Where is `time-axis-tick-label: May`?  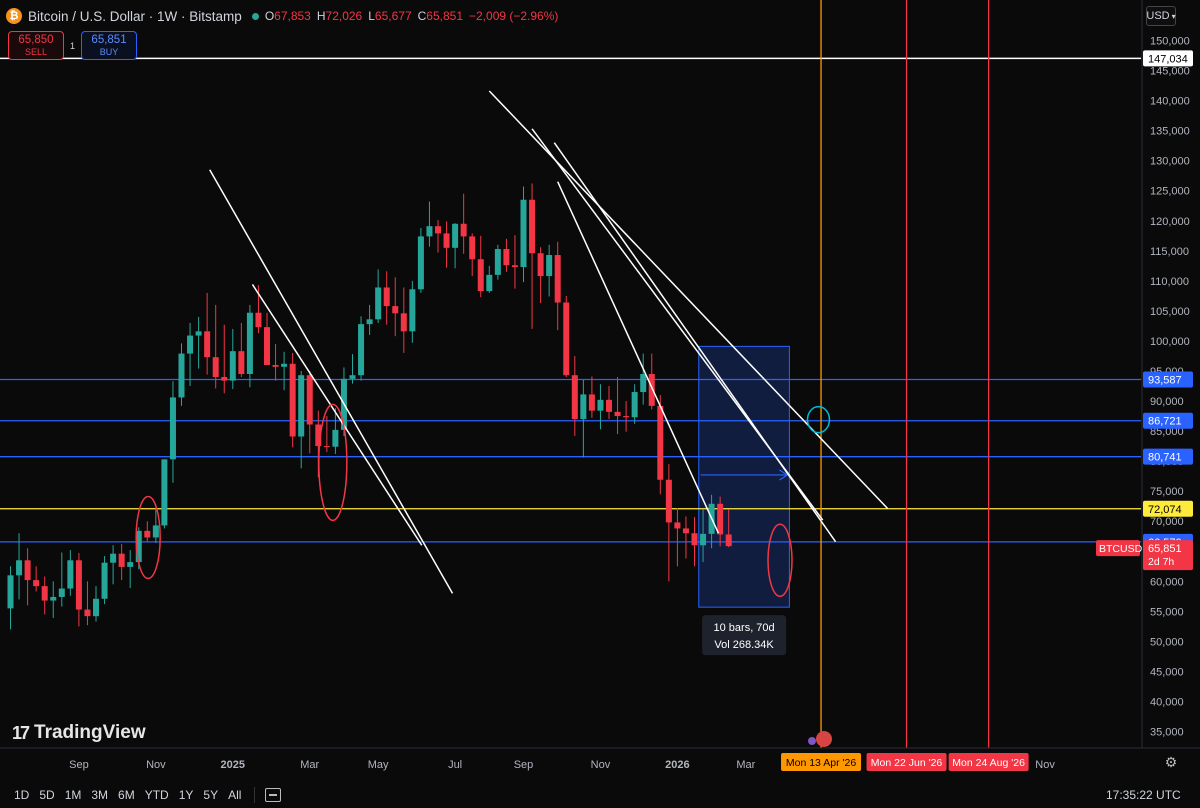 time-axis-tick-label: May is located at coordinates (378, 765).